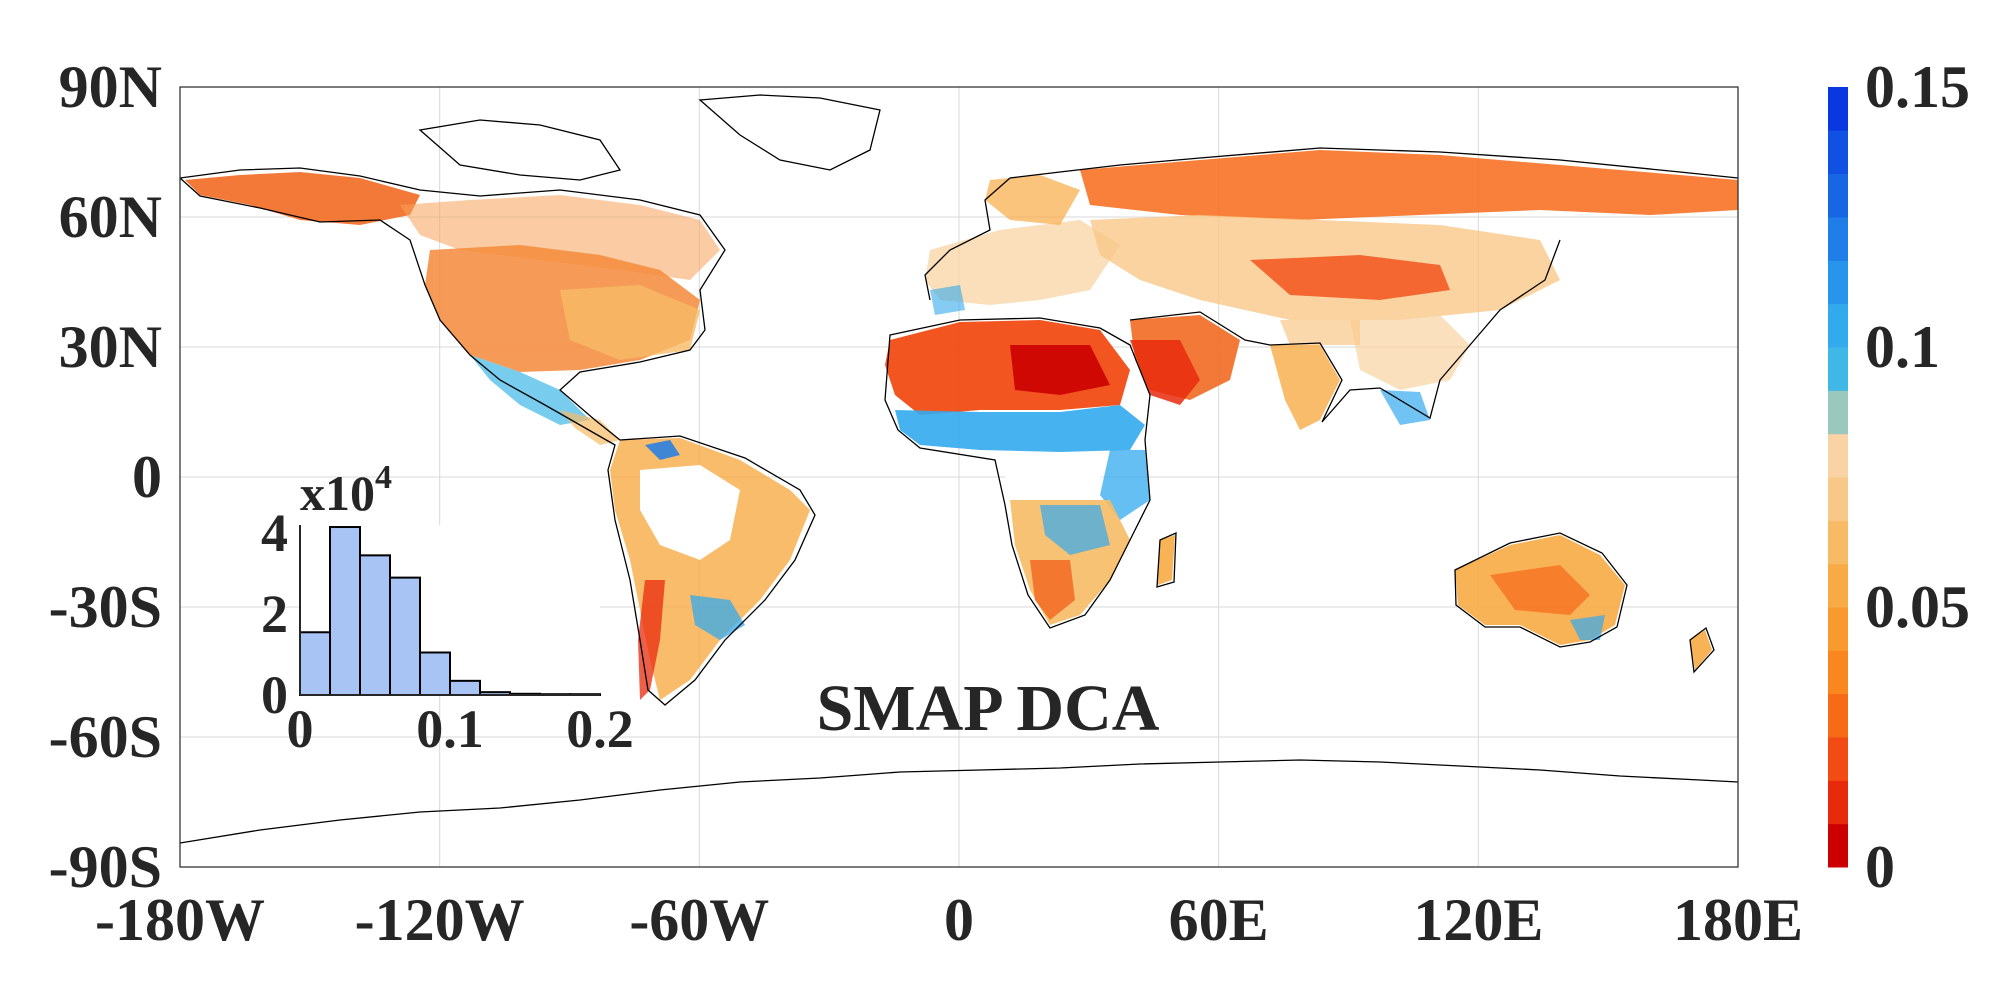  I want to click on land-venezuela-blue, so click(662, 450).